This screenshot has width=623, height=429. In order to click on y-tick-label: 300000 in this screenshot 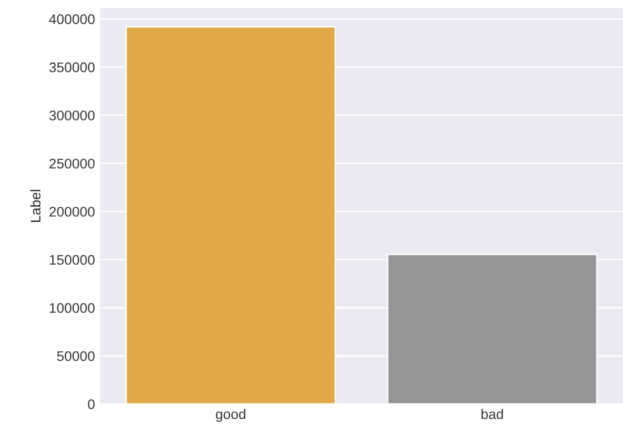, I will do `click(72, 115)`.